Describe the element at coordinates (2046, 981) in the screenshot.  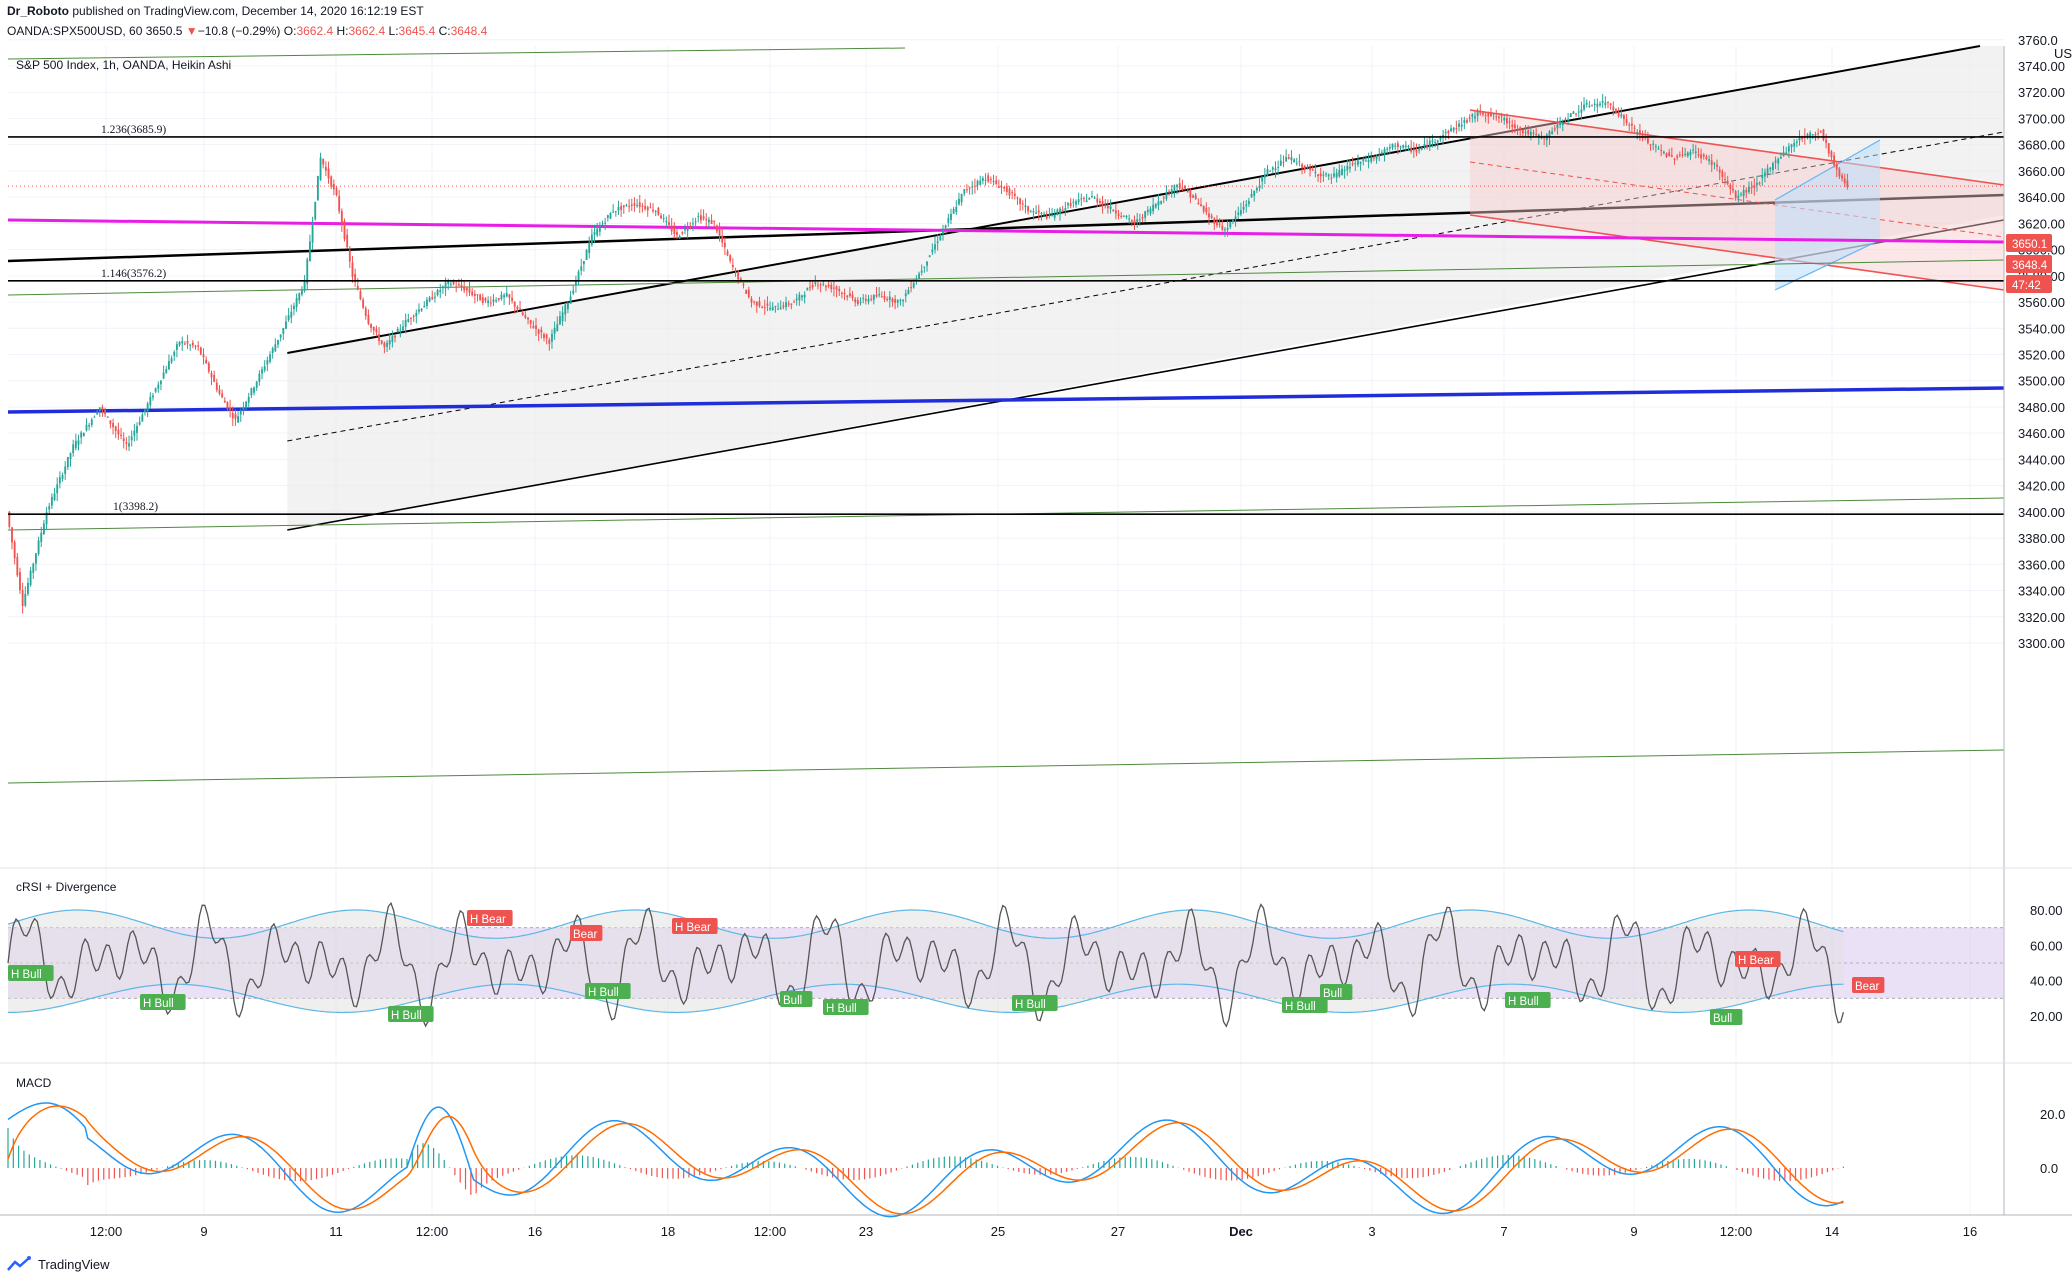
I see `rsi-tick-label: 40.00` at that location.